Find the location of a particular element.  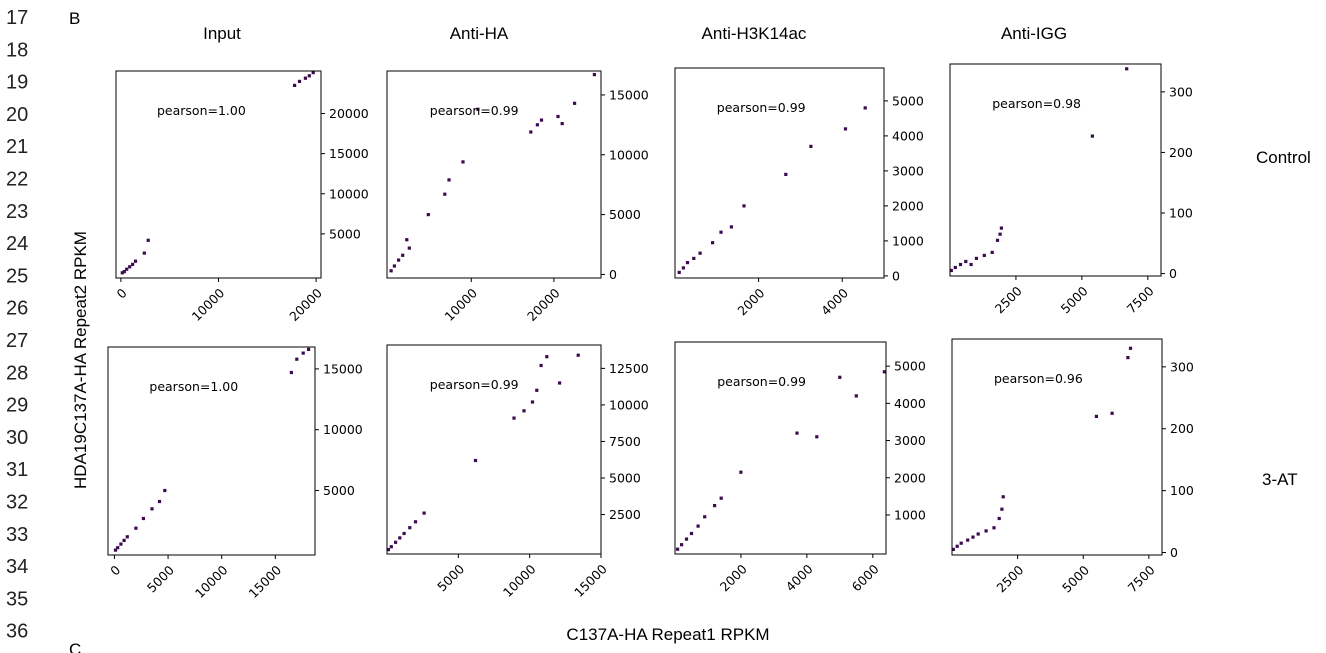

y-tick-label: 2500 is located at coordinates (625, 514).